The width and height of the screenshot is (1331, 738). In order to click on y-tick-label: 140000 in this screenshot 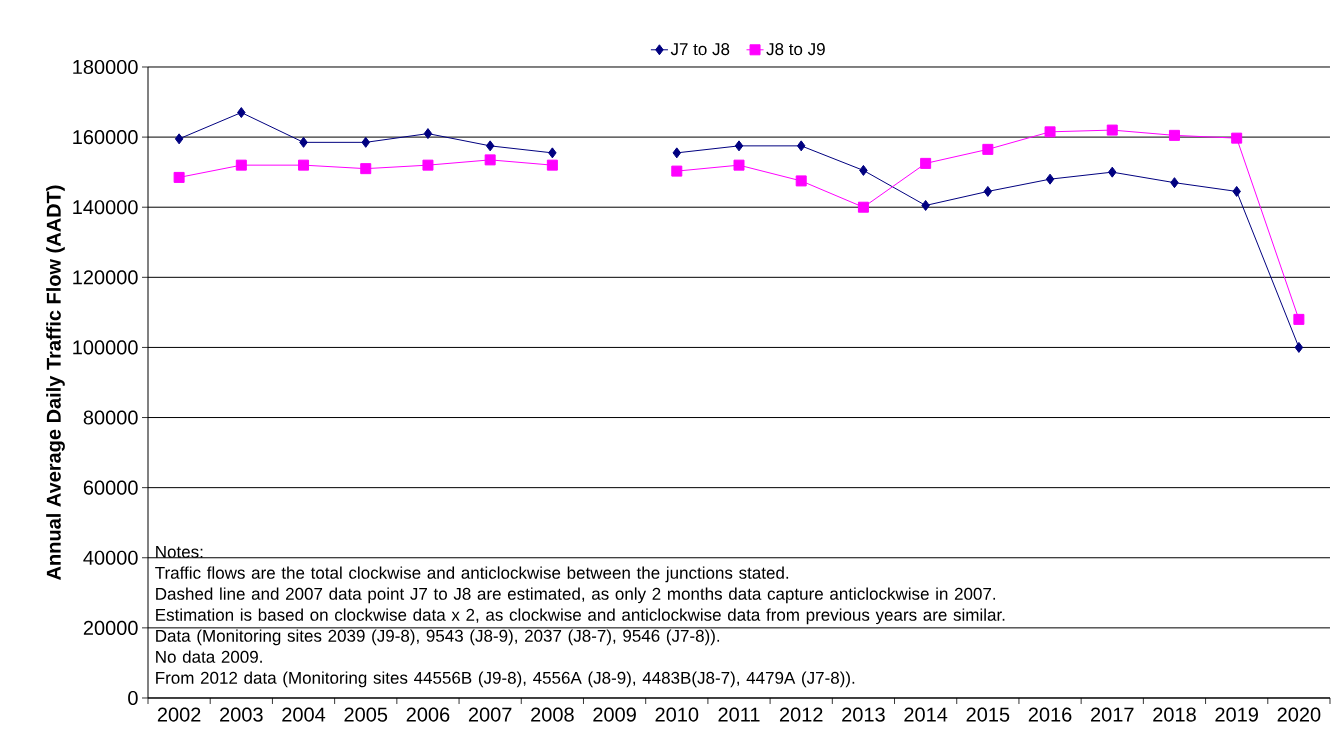, I will do `click(105, 207)`.